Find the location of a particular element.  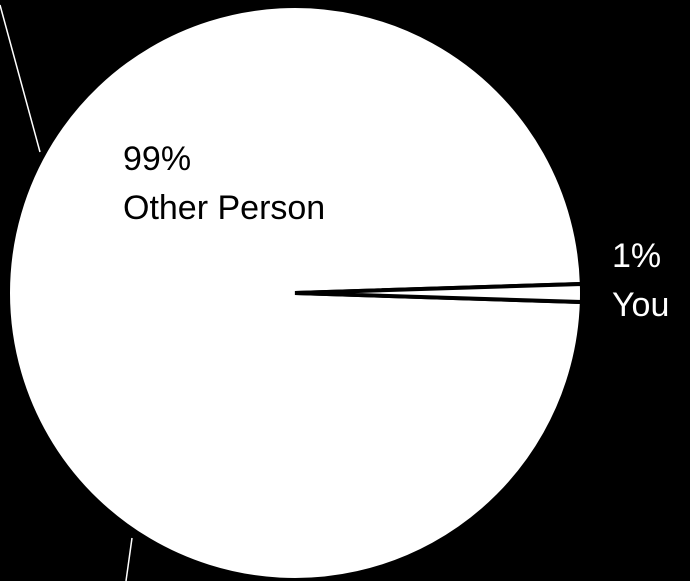

background-line-top is located at coordinates (20, 78).